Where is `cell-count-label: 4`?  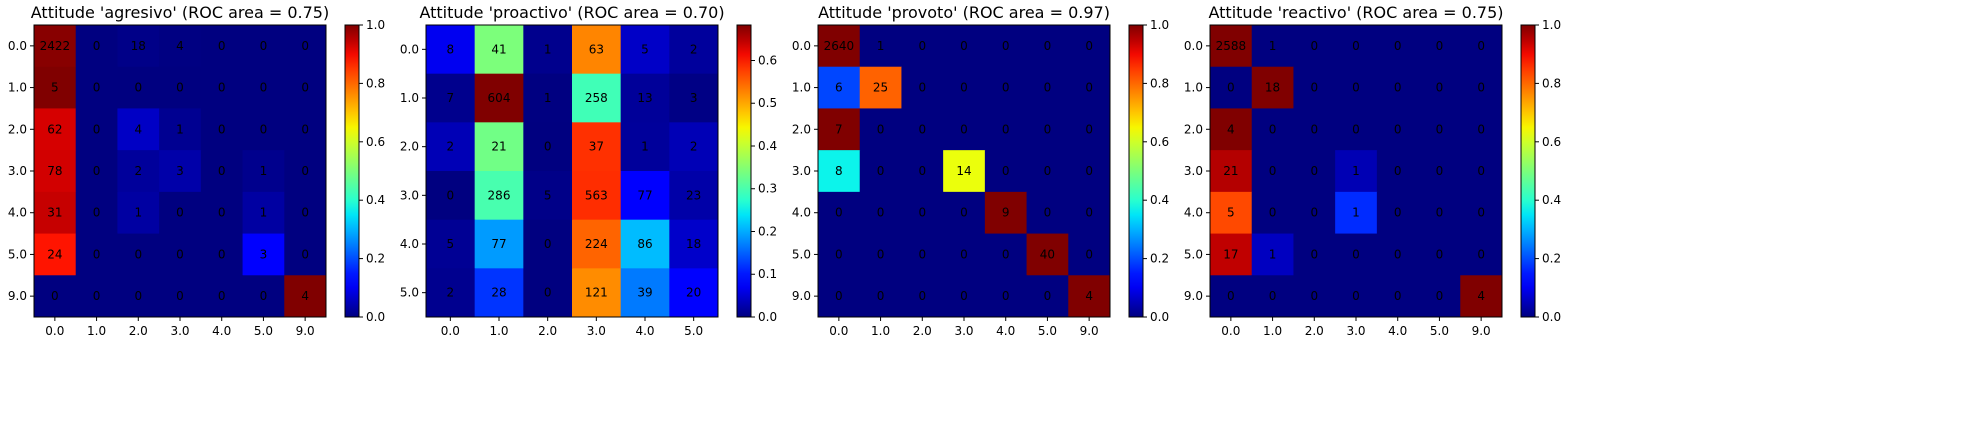
cell-count-label: 4 is located at coordinates (1231, 129).